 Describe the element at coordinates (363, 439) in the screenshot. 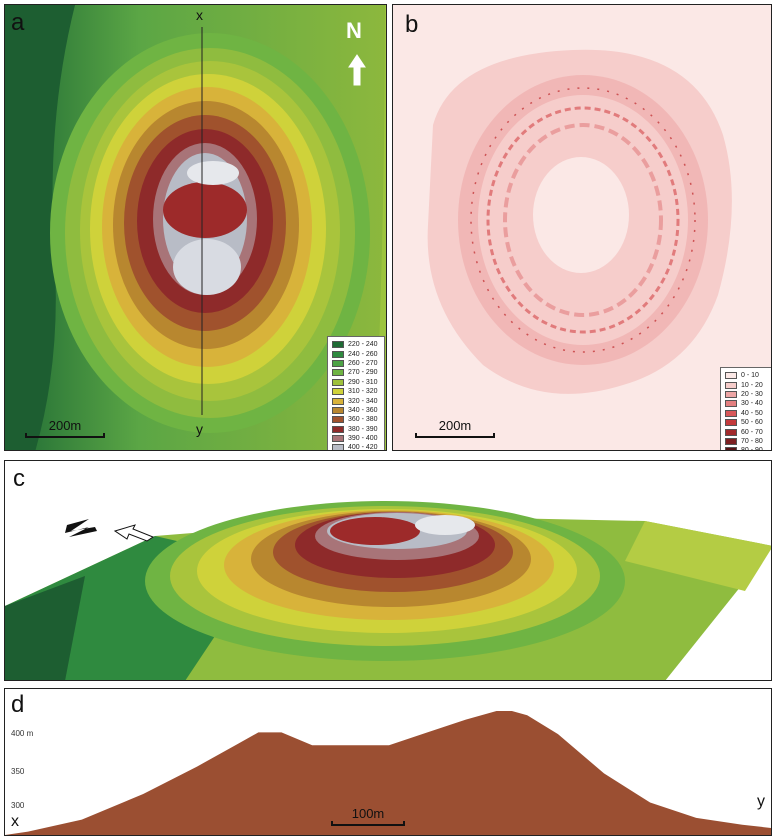

I see `legend-label: 390 - 400` at that location.